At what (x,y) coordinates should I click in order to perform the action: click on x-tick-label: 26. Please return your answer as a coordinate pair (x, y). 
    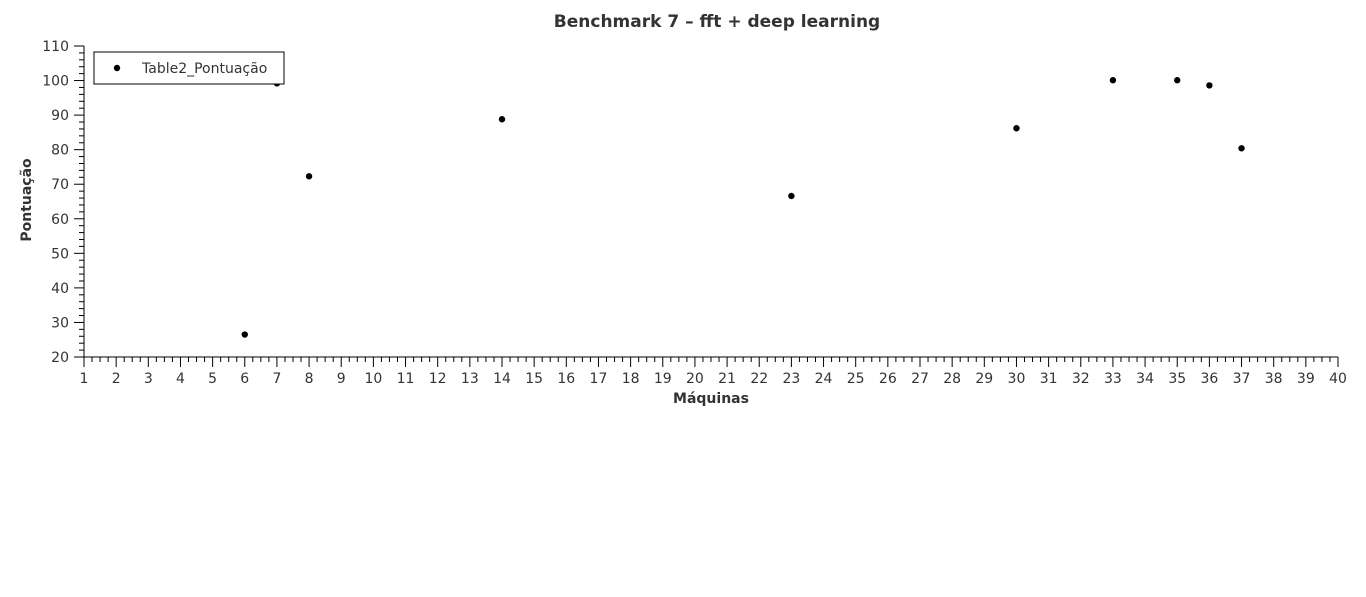
    Looking at the image, I should click on (888, 379).